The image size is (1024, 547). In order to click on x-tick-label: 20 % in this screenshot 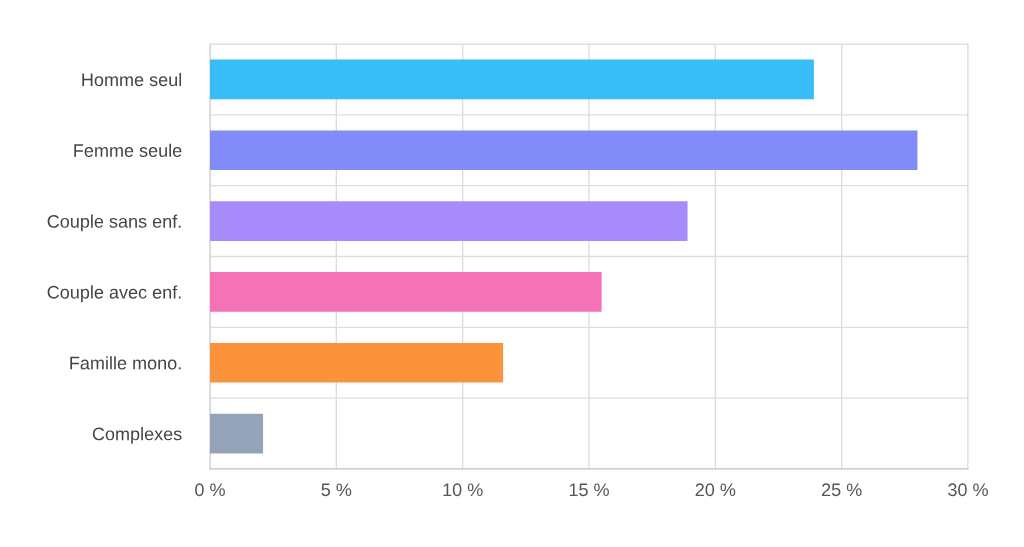, I will do `click(715, 490)`.